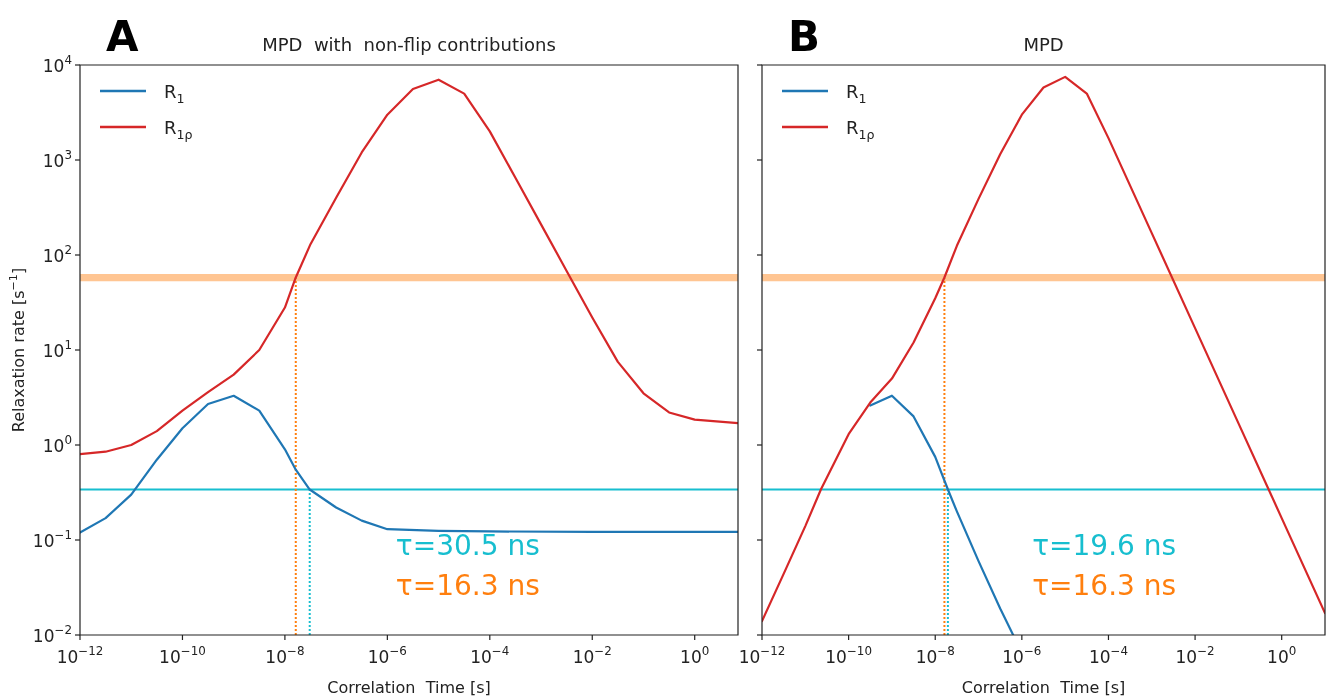  Describe the element at coordinates (804, 36) in the screenshot. I see `chart-subtitle: B` at that location.